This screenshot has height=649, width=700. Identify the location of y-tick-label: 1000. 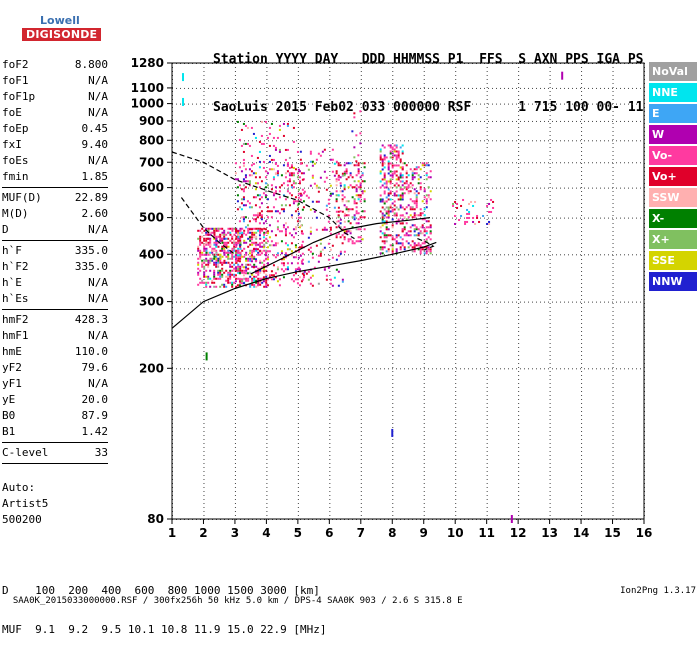
(147, 104).